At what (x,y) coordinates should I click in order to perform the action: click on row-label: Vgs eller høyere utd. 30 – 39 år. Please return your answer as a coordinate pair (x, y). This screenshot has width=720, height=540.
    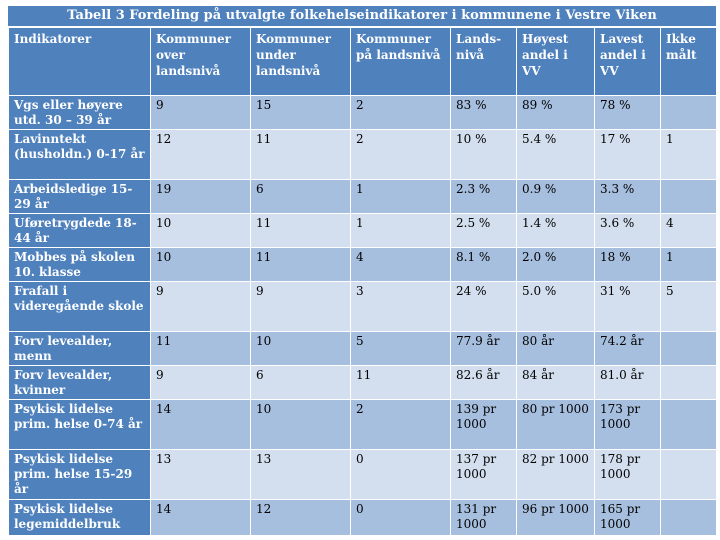
    Looking at the image, I should click on (79, 112).